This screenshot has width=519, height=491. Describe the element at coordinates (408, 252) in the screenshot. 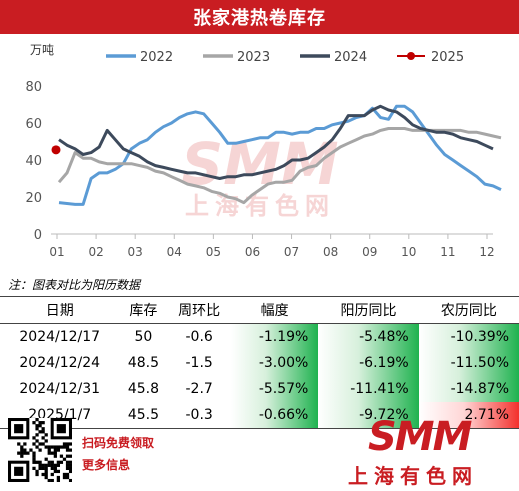

I see `x-tick-label: 10` at that location.